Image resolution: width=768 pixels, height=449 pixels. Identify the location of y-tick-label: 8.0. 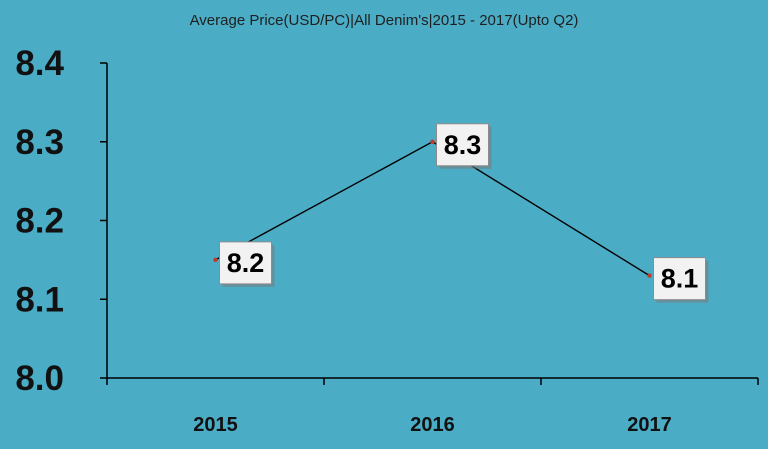
(39, 378).